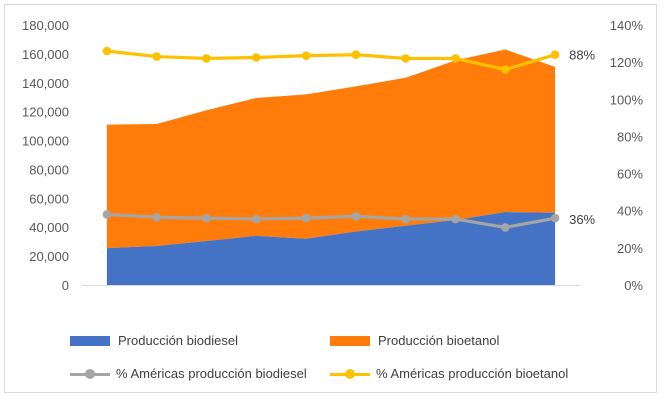 The height and width of the screenshot is (403, 664). I want to click on marker-pct-biodiesel-2011, so click(107, 214).